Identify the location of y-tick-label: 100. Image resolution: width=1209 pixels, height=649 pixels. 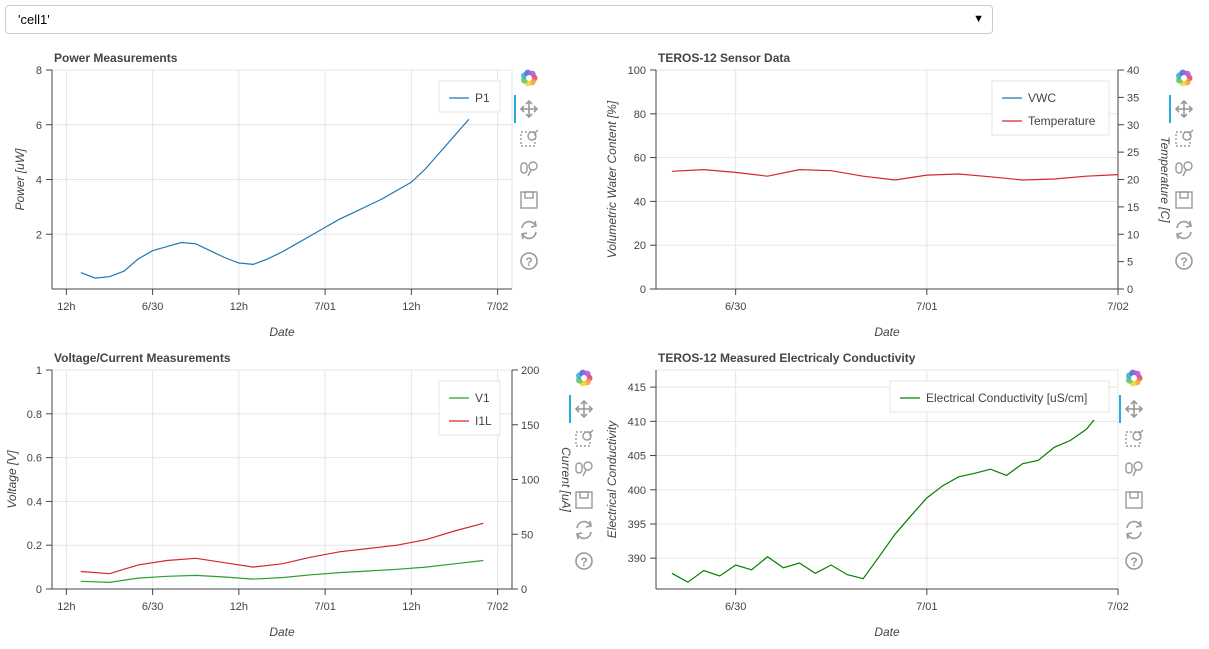
(637, 71).